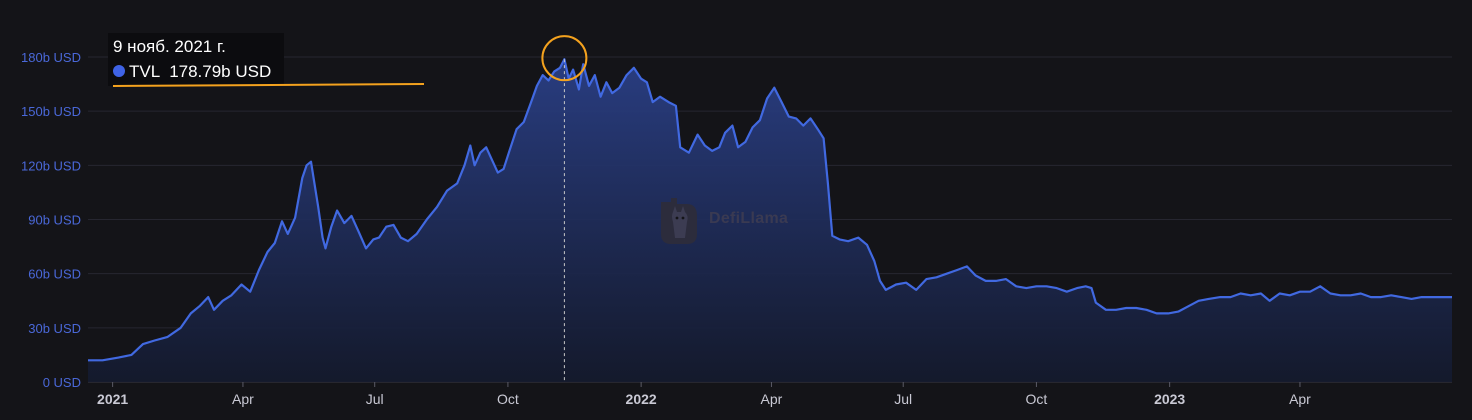  Describe the element at coordinates (62, 382) in the screenshot. I see `y-tick-label: 0 USD` at that location.